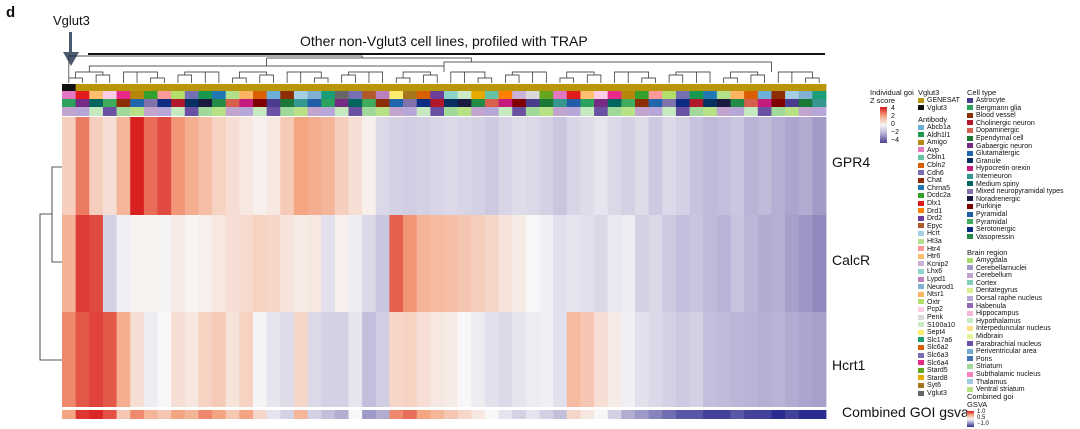 The height and width of the screenshot is (429, 1080). What do you see at coordinates (998, 131) in the screenshot?
I see `legend-label: Dopaminergic` at bounding box center [998, 131].